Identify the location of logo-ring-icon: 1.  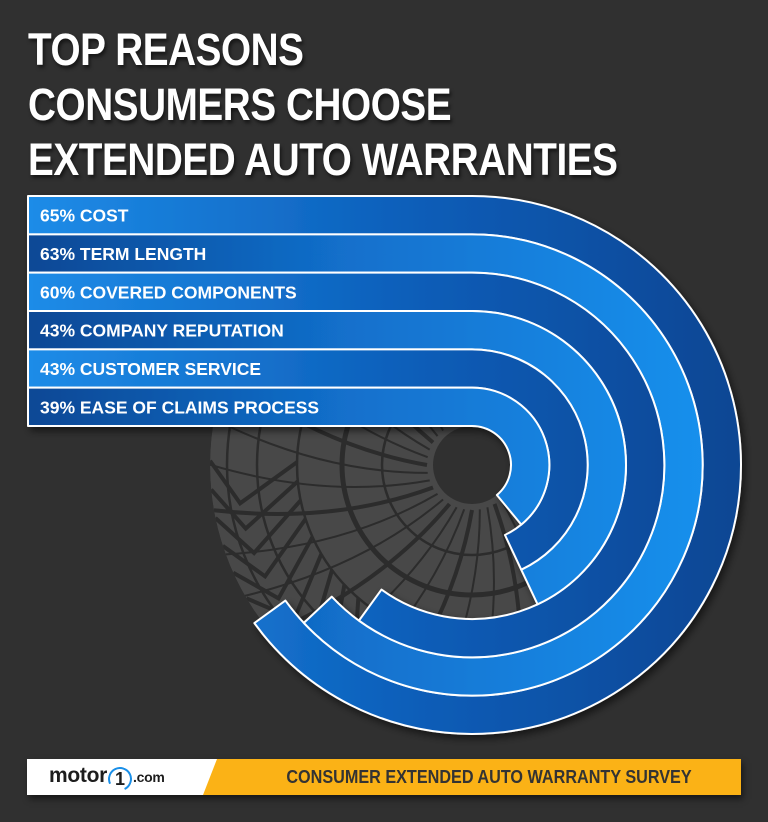
(120, 779).